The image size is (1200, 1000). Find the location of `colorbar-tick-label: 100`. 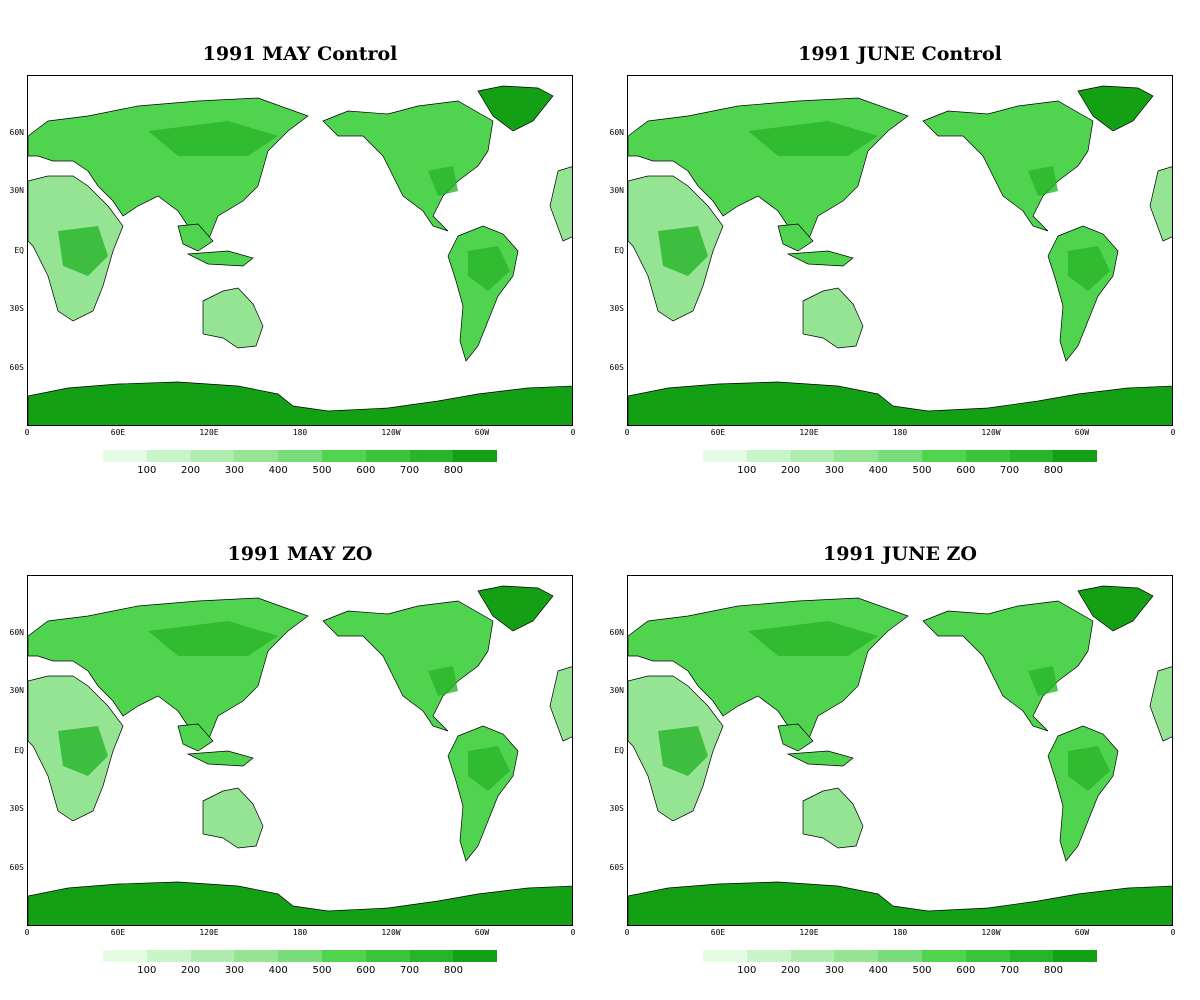

colorbar-tick-label: 100 is located at coordinates (147, 970).